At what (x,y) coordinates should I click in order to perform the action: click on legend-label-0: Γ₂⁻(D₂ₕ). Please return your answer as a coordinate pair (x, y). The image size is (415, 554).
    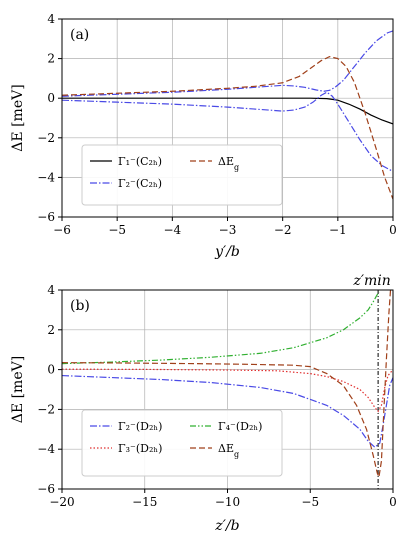
    Looking at the image, I should click on (140, 426).